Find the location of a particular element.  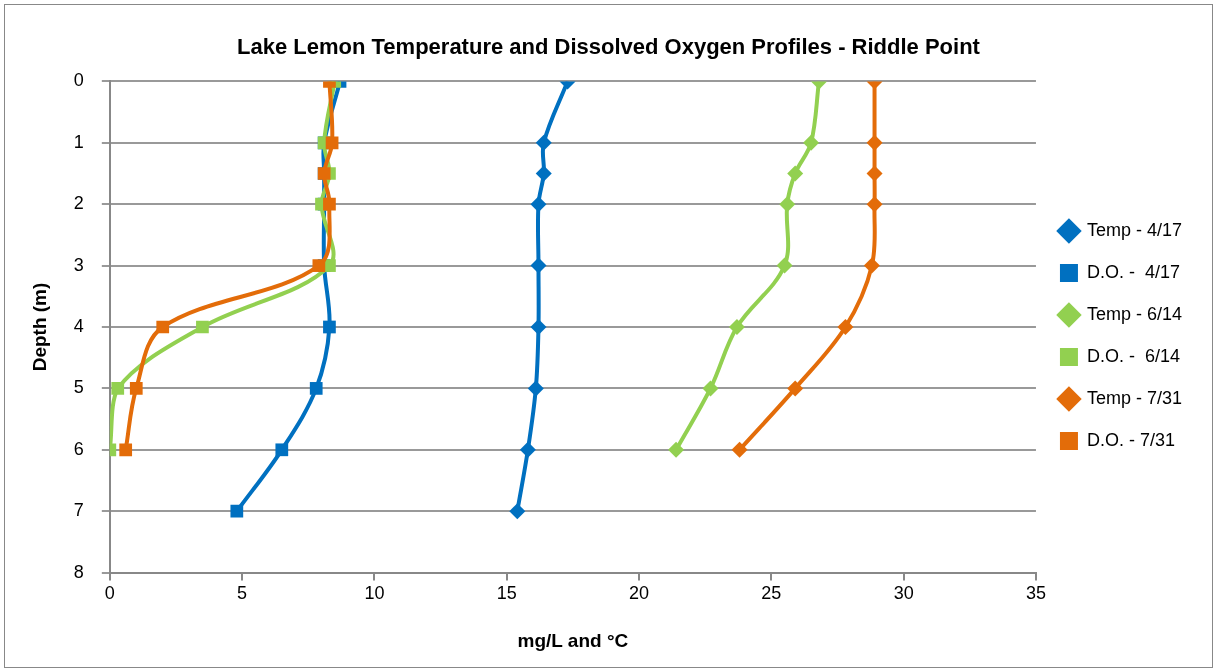

chart-title: Lake Lemon Temperature and Dissolved Oxygen Profiles - Riddle Point is located at coordinates (609, 47).